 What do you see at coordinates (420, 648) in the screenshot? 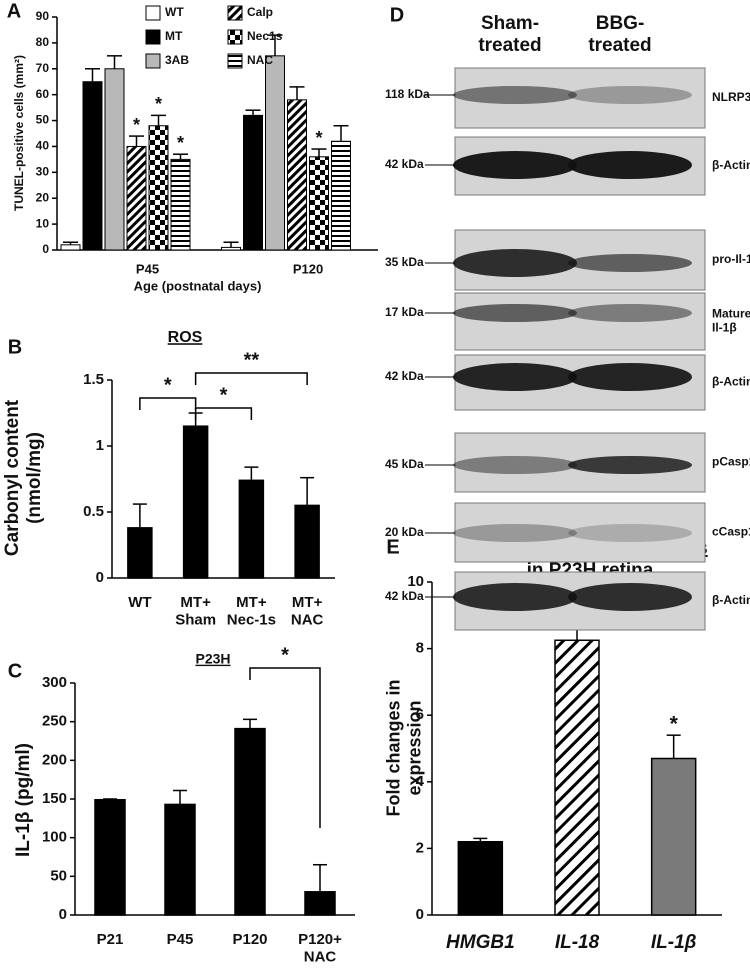
I see `y-tick-label: 8` at bounding box center [420, 648].